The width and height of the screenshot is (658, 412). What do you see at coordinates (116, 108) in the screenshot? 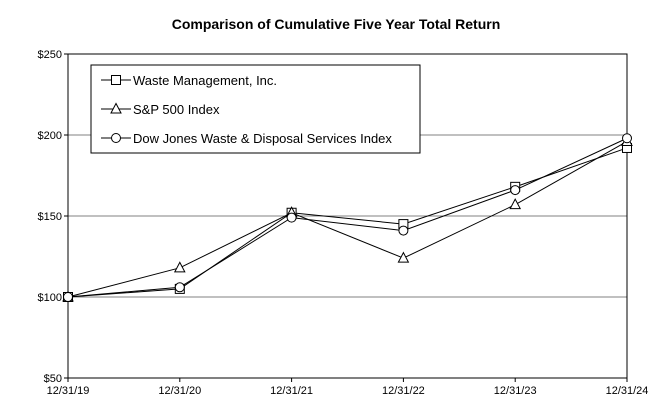
I see `legend-marker-triangle` at bounding box center [116, 108].